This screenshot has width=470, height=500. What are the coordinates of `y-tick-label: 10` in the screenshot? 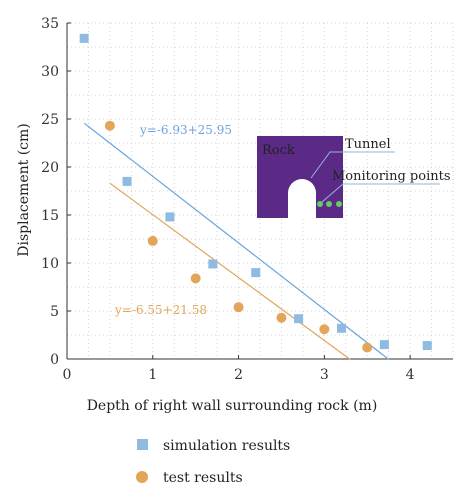 It's located at (50, 264).